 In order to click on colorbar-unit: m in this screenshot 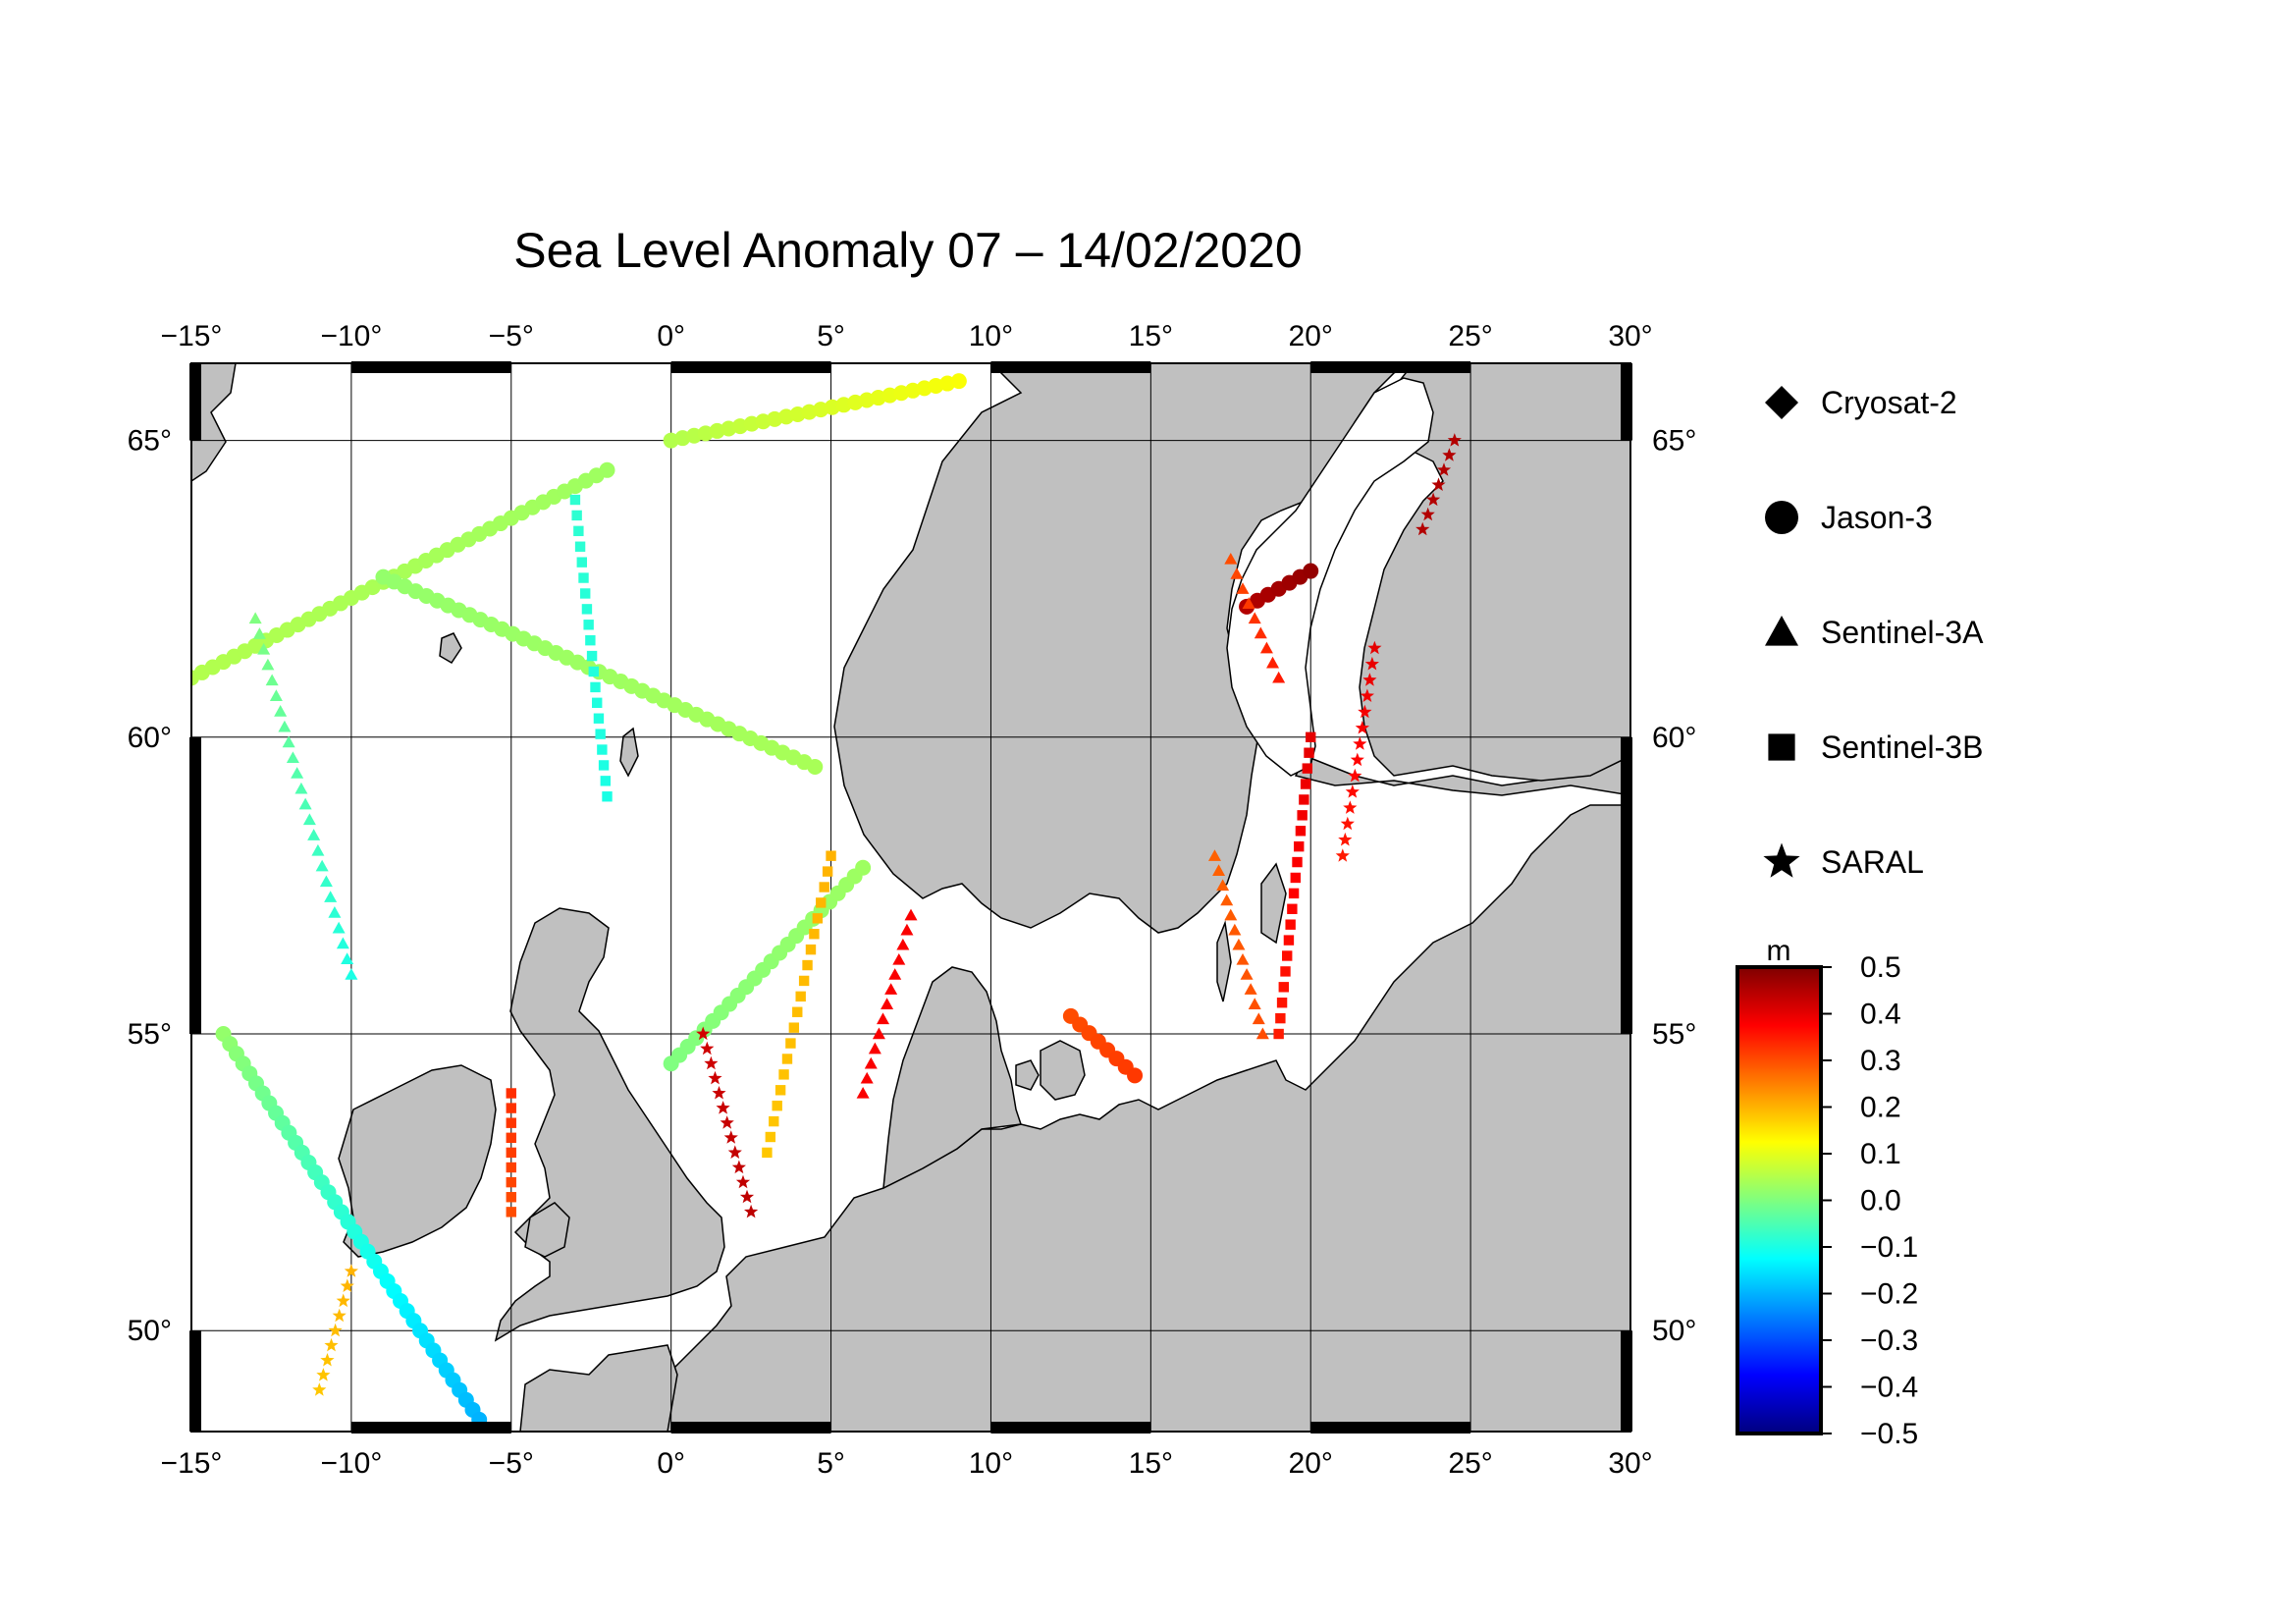, I will do `click(1779, 951)`.